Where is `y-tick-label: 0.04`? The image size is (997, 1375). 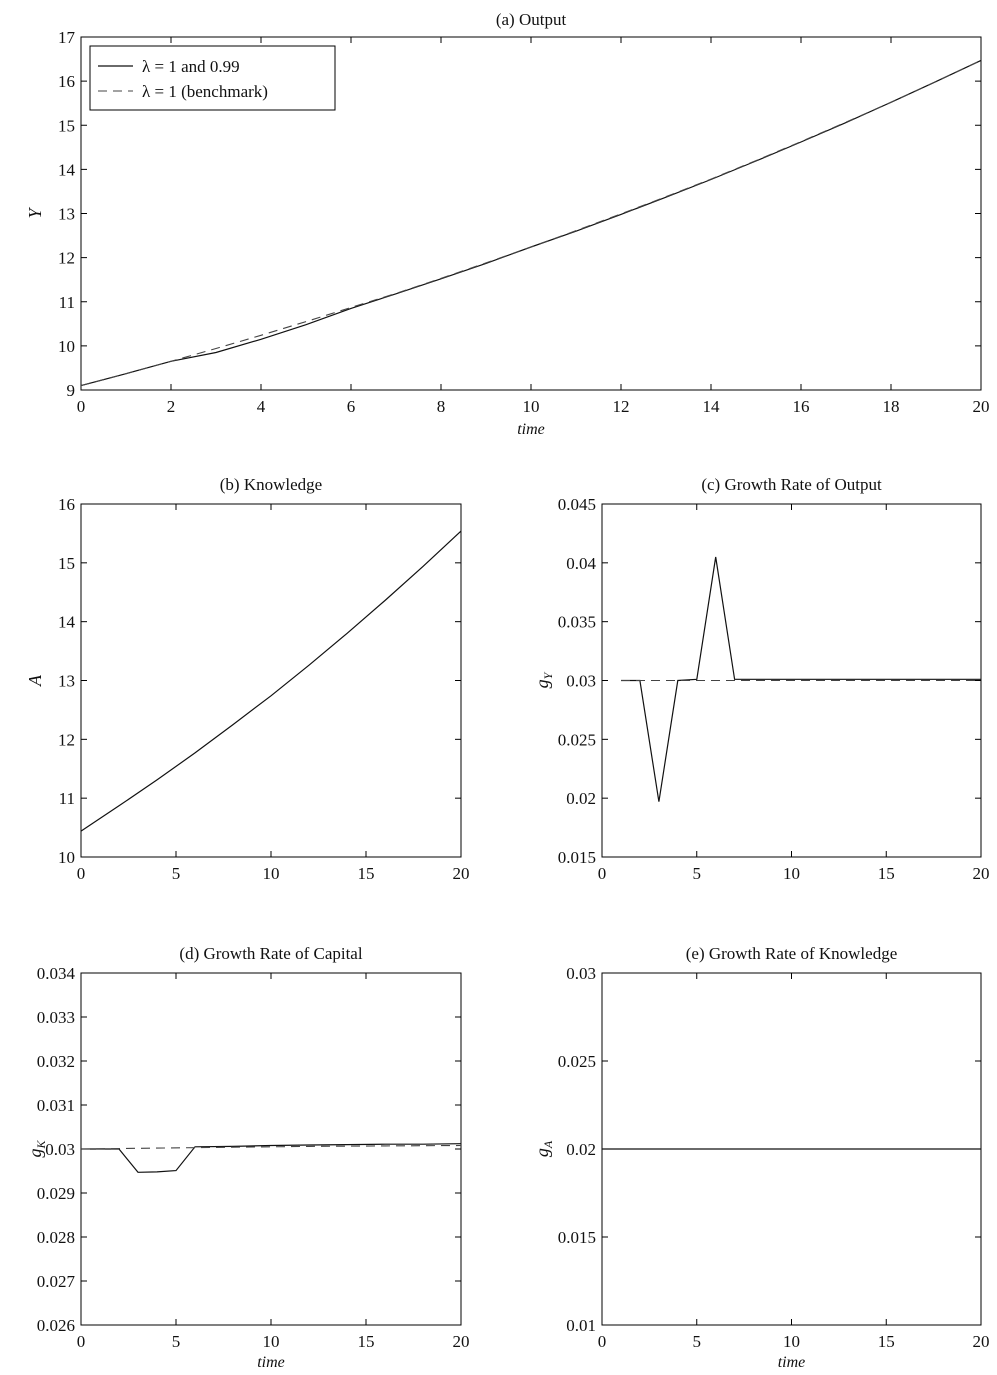 y-tick-label: 0.04 is located at coordinates (581, 563).